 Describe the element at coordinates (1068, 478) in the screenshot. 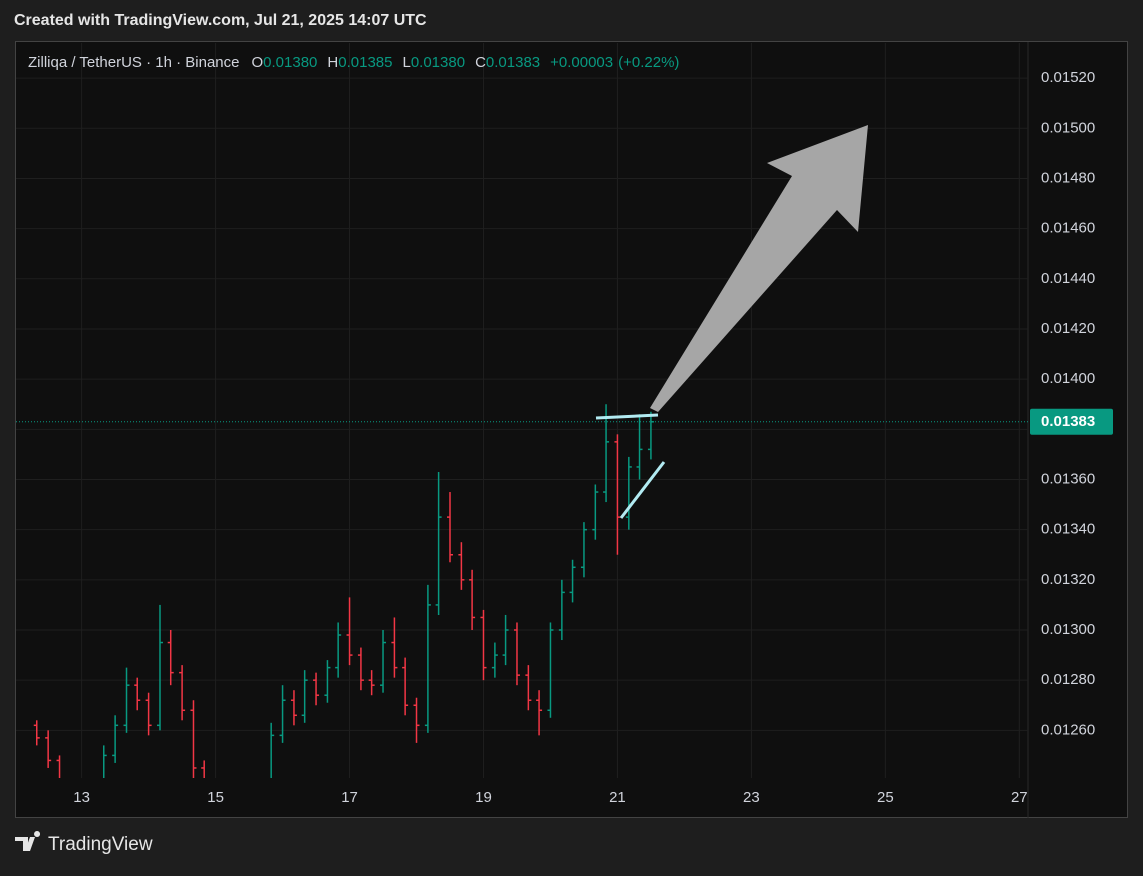

I see `y-tick-label: 0.01360` at that location.